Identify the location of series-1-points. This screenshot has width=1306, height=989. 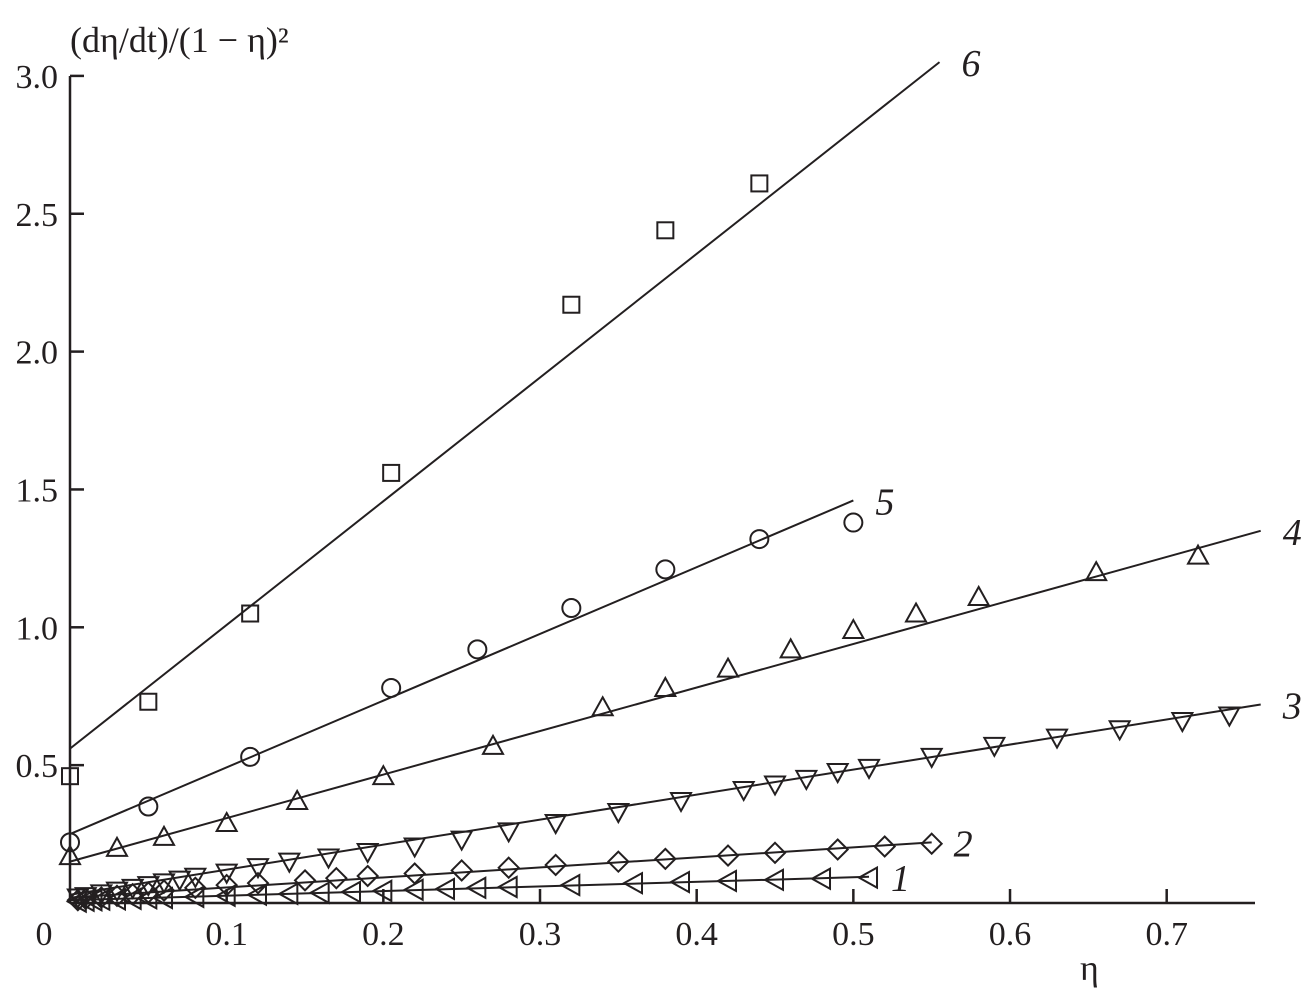
(472, 889).